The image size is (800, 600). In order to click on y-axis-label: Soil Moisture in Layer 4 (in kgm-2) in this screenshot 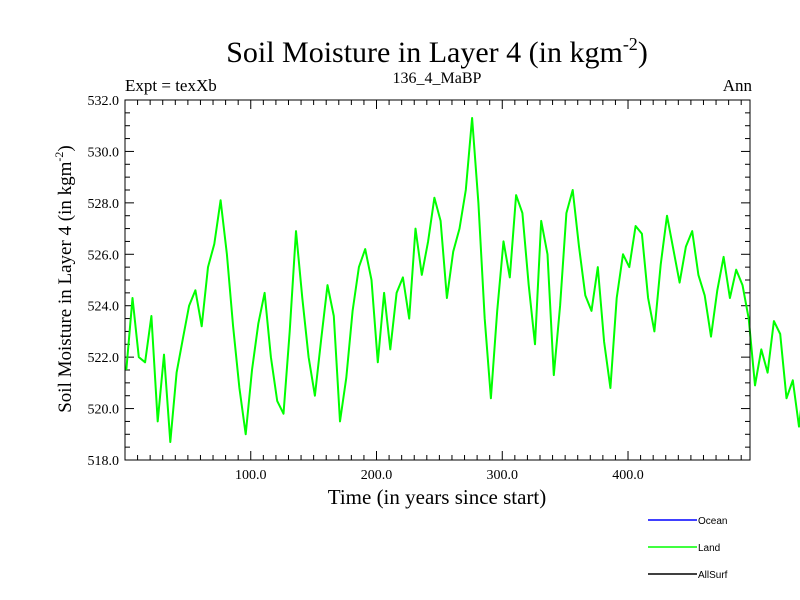, I will do `click(64, 279)`.